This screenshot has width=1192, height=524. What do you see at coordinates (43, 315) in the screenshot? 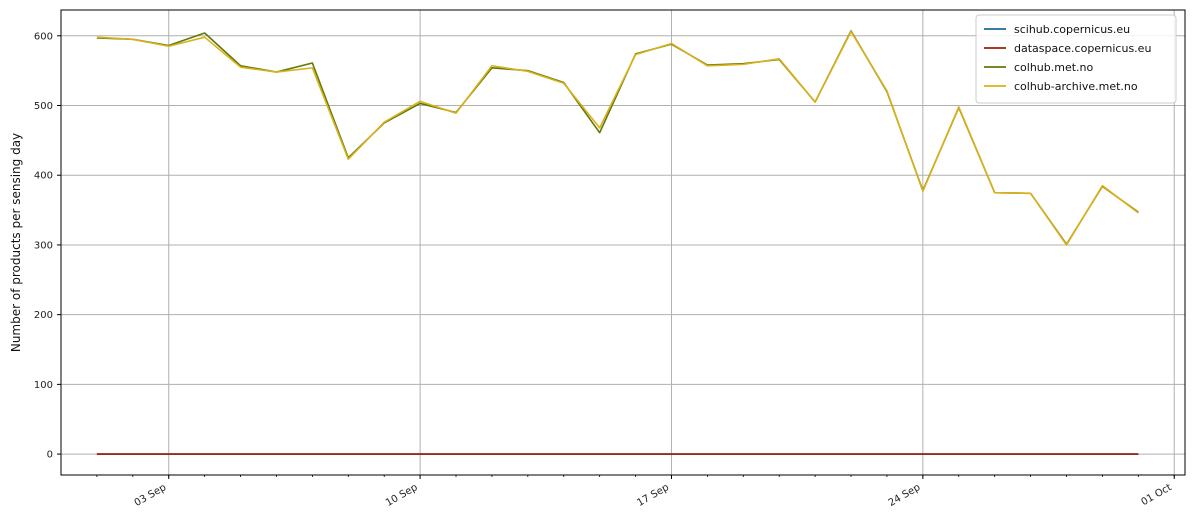
I see `y-tick-label: 200` at bounding box center [43, 315].